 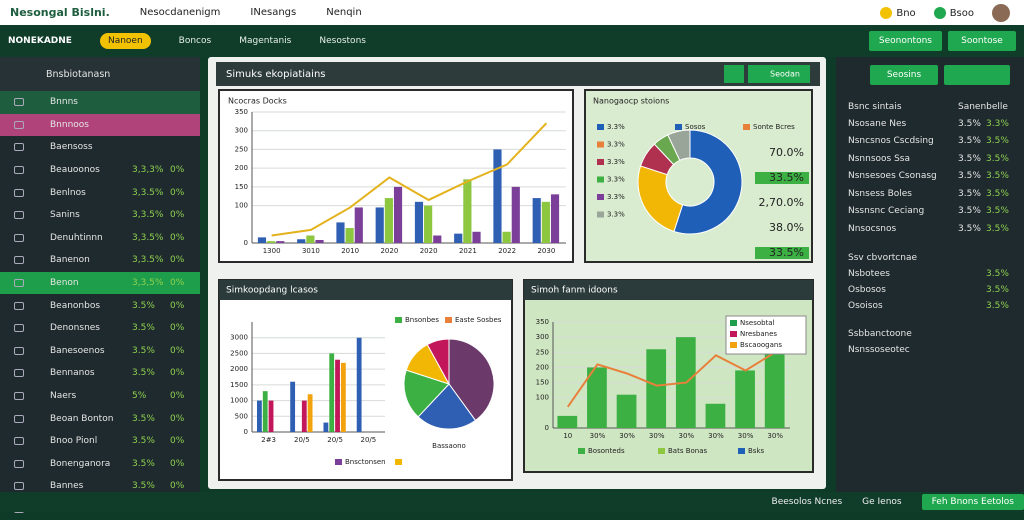 I want to click on callout-bg, so click(x=782, y=253).